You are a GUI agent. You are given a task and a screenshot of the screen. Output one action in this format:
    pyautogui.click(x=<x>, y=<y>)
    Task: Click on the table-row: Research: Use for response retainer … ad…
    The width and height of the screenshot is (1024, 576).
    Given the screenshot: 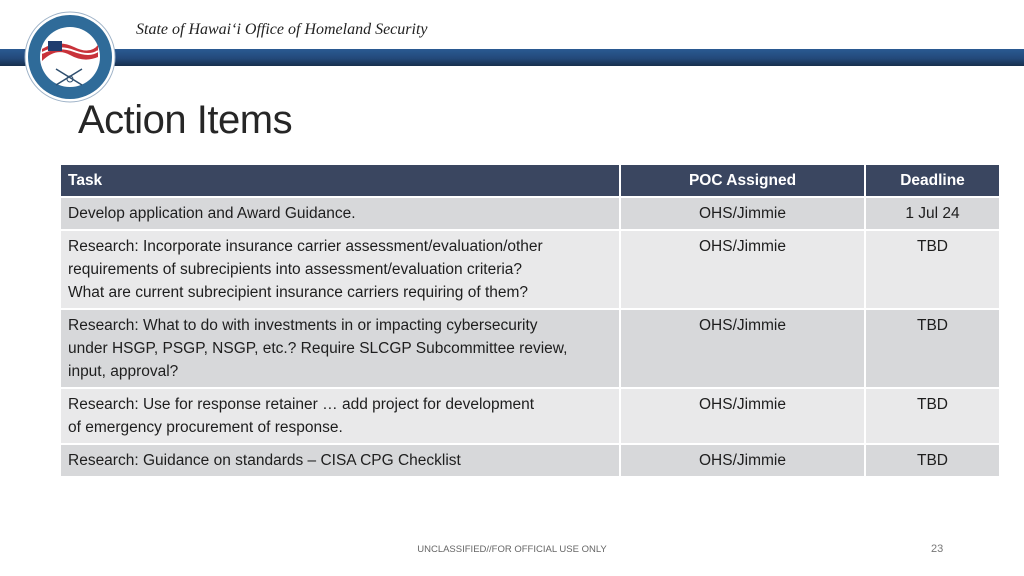 What is the action you would take?
    pyautogui.click(x=530, y=416)
    